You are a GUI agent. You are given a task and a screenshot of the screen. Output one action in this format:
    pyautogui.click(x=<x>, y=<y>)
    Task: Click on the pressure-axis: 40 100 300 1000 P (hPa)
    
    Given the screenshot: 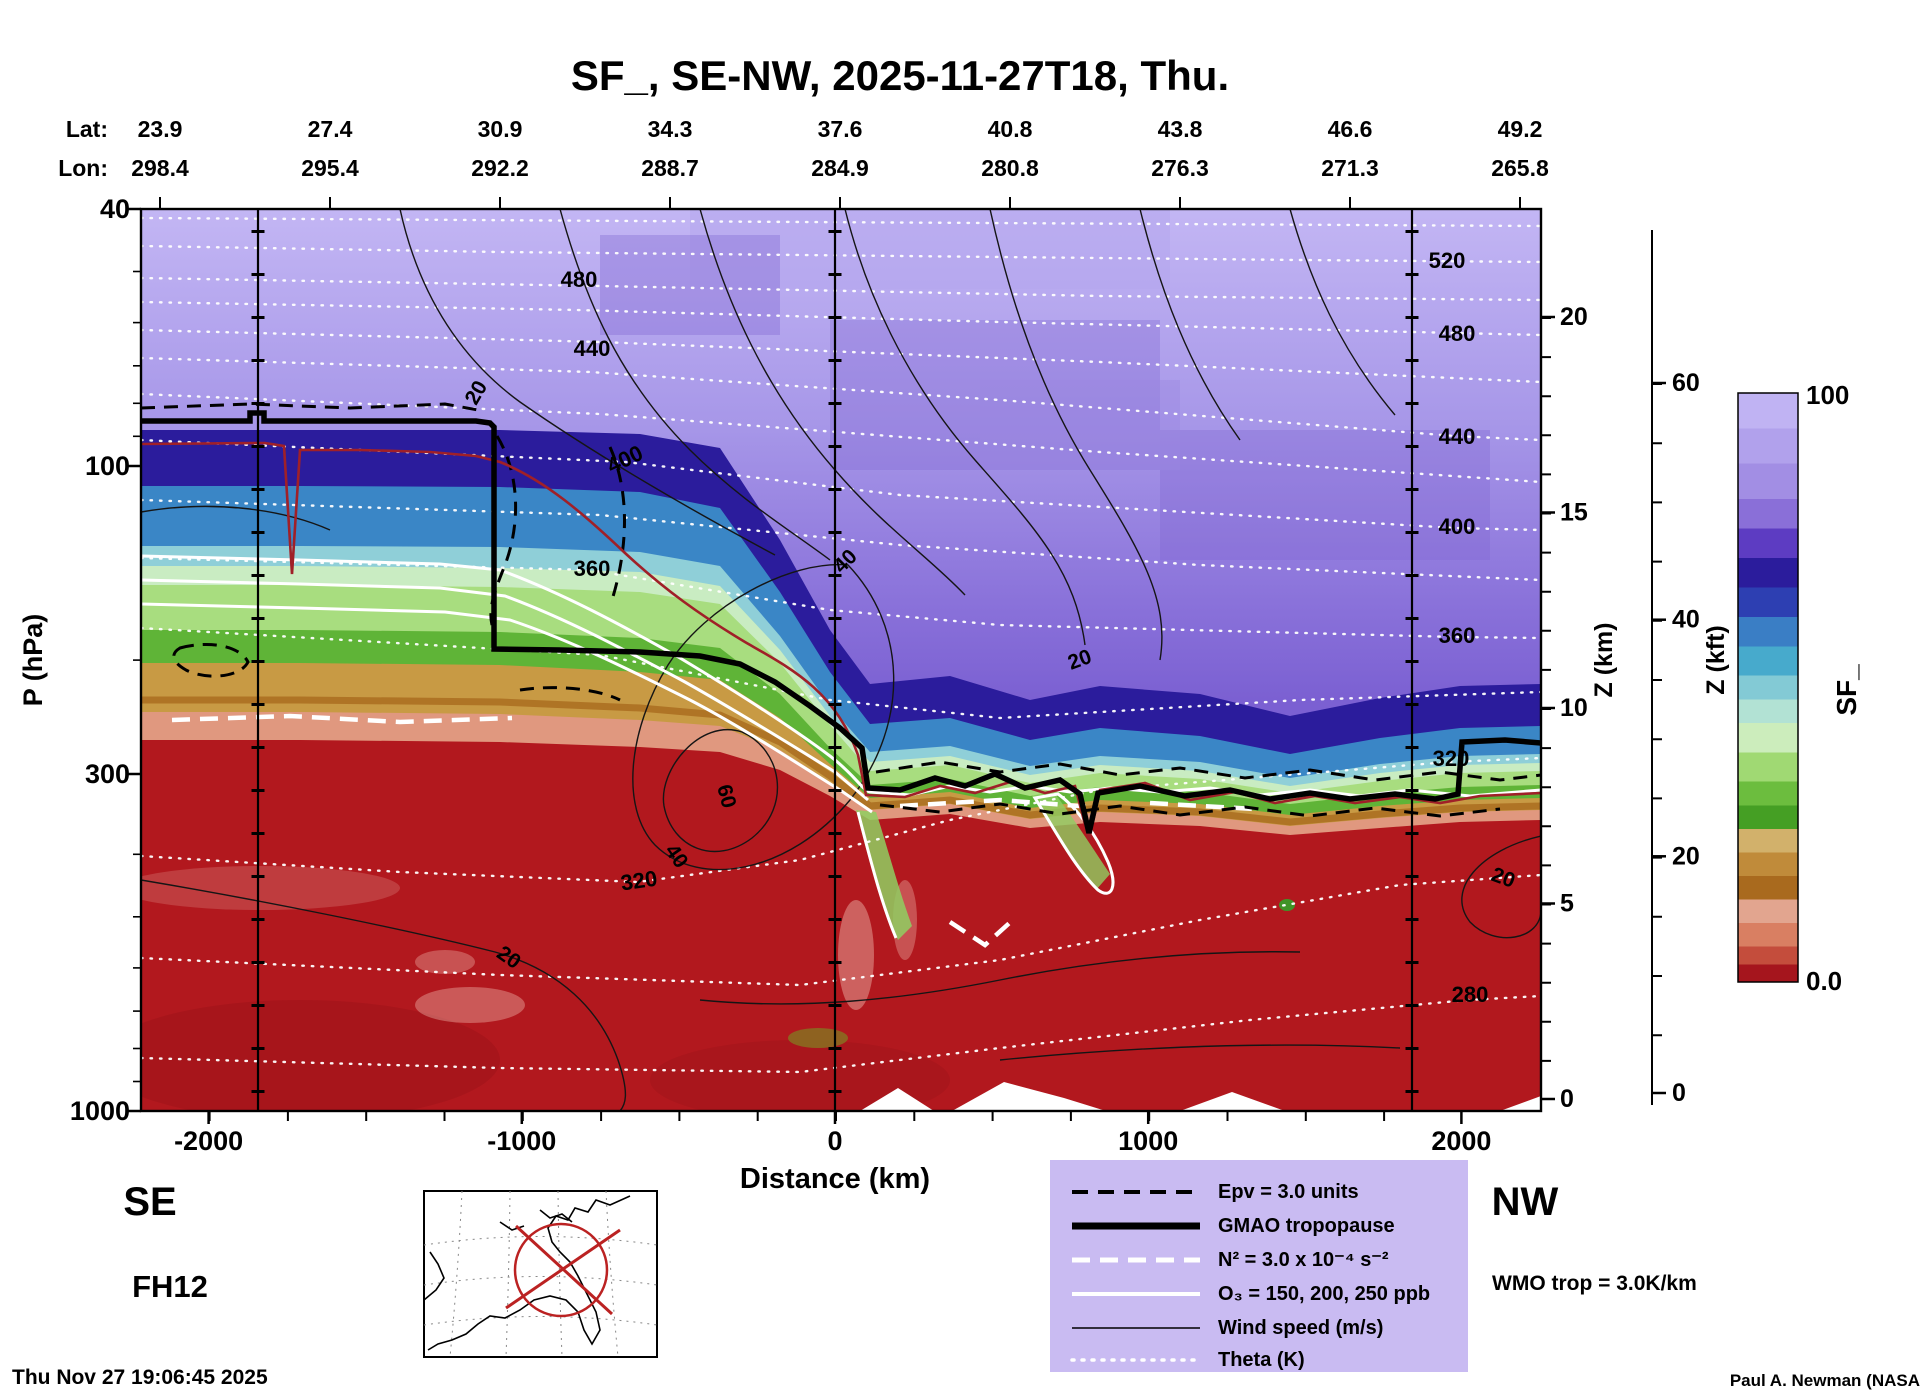 What is the action you would take?
    pyautogui.click(x=79, y=660)
    